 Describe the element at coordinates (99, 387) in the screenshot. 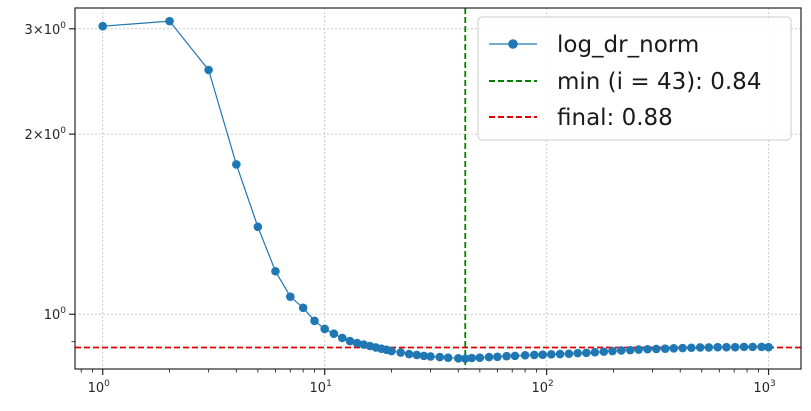

I see `x-tick-label: 100` at that location.